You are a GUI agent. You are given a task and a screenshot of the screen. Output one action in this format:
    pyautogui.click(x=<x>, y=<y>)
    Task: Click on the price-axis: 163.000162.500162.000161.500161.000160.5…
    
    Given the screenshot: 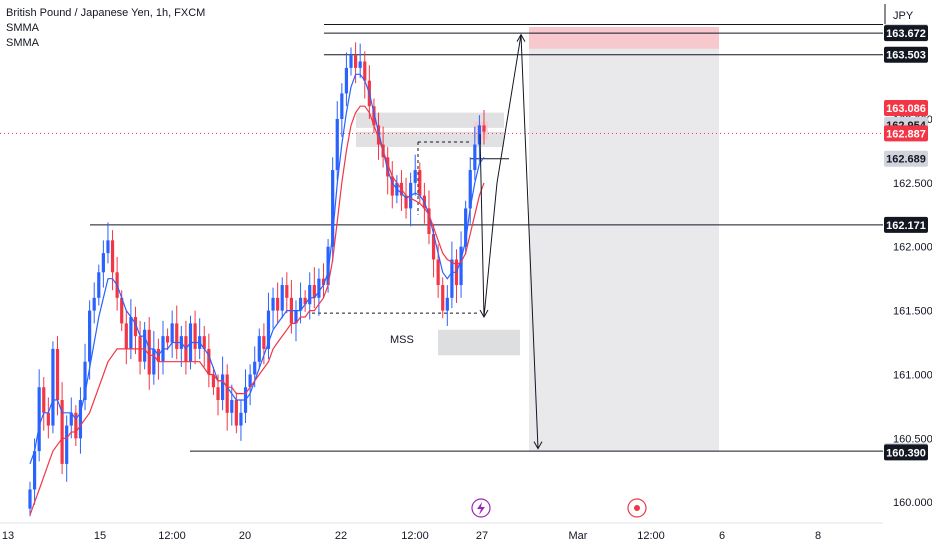 What is the action you would take?
    pyautogui.click(x=908, y=266)
    